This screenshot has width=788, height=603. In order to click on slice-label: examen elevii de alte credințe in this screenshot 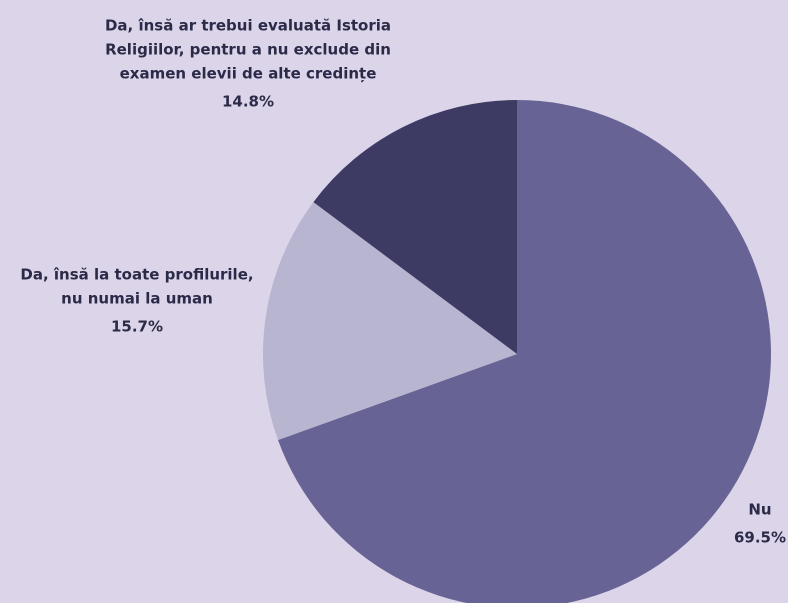, I will do `click(248, 74)`.